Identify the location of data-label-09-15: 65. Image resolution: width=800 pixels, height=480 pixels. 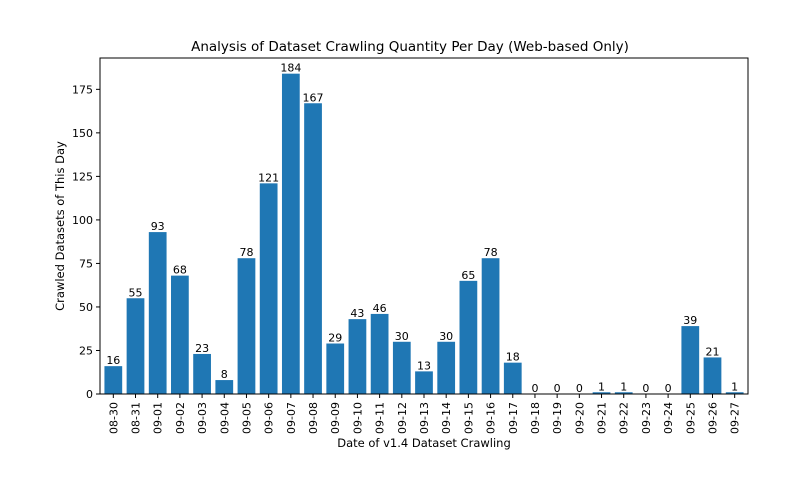
(468, 275).